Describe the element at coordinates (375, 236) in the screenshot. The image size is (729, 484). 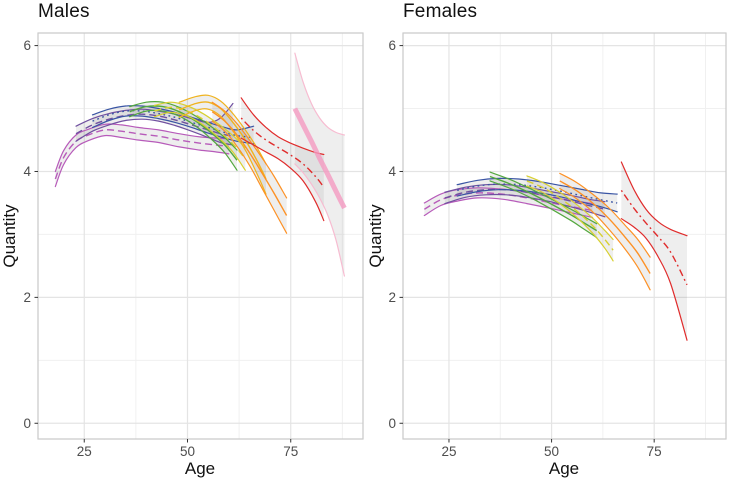
I see `y-axis-title-females: Quantity` at that location.